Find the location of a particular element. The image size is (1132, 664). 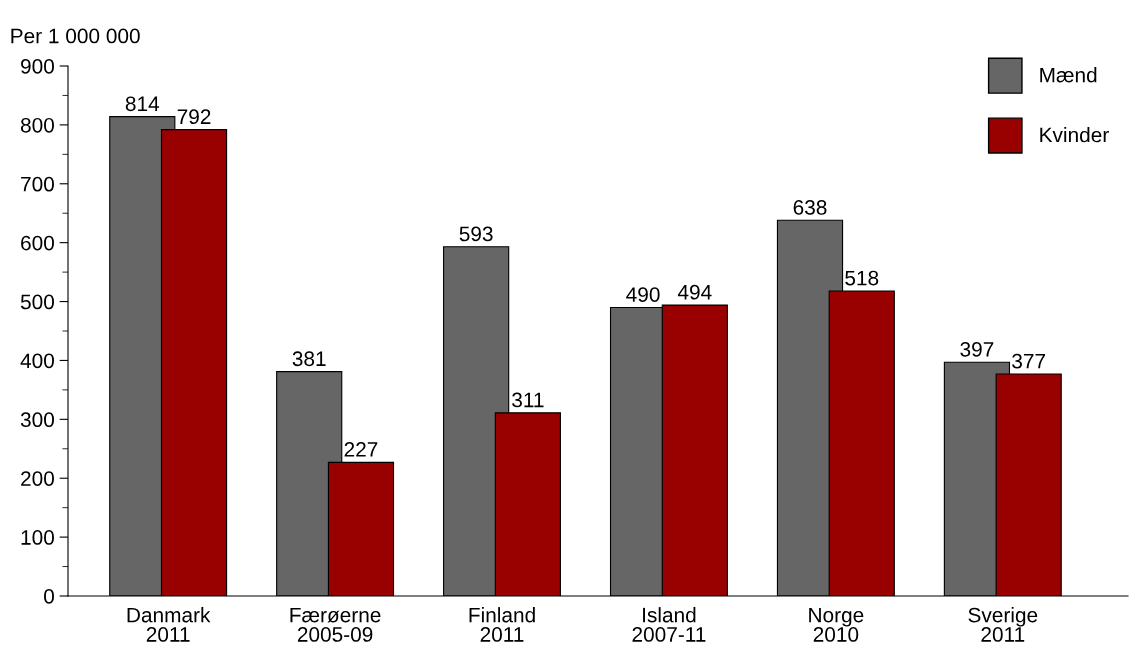

x-tick-label: Sverige 2011 is located at coordinates (1003, 624).